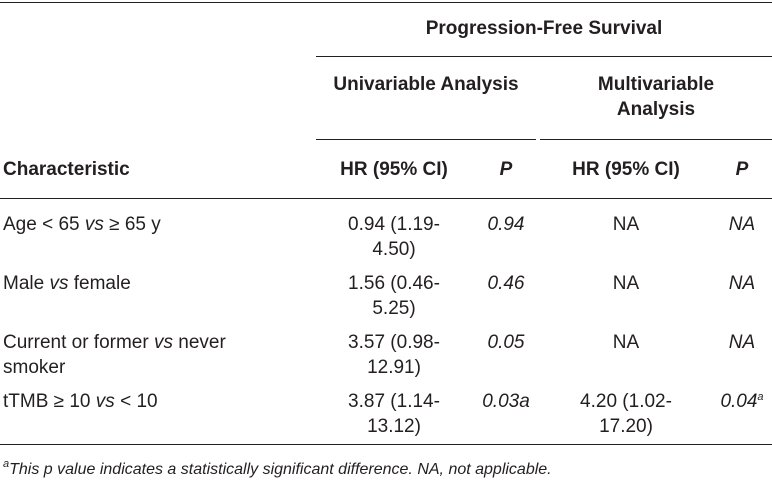  I want to click on hr-univariable-column-header: HR (95% CI), so click(394, 169).